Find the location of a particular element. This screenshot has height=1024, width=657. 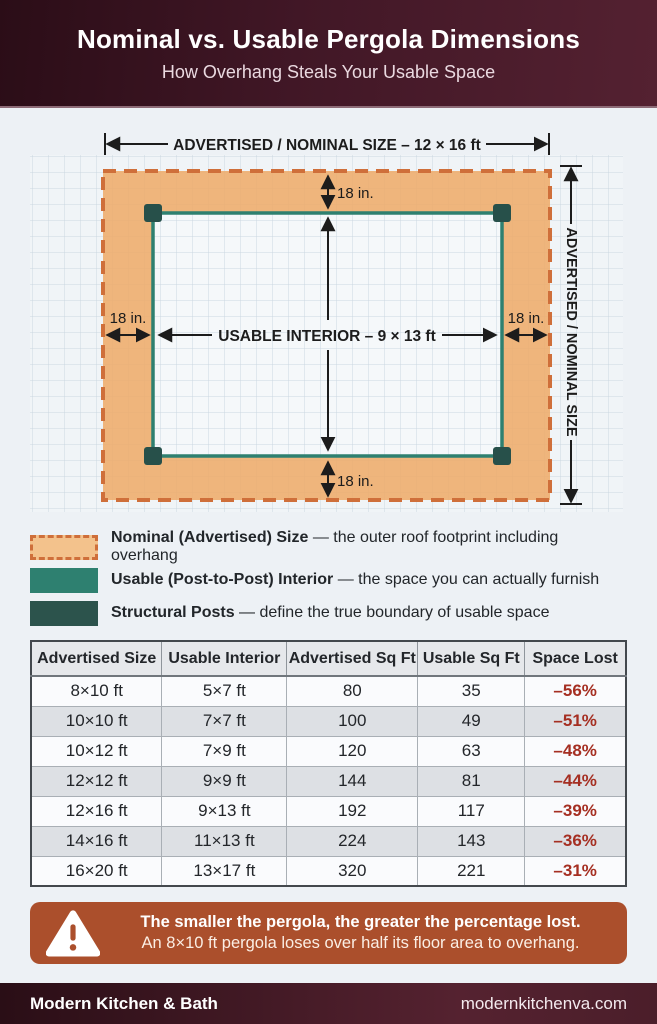

page-subtitle: How Overhang Steals Your Usable Space is located at coordinates (328, 71).